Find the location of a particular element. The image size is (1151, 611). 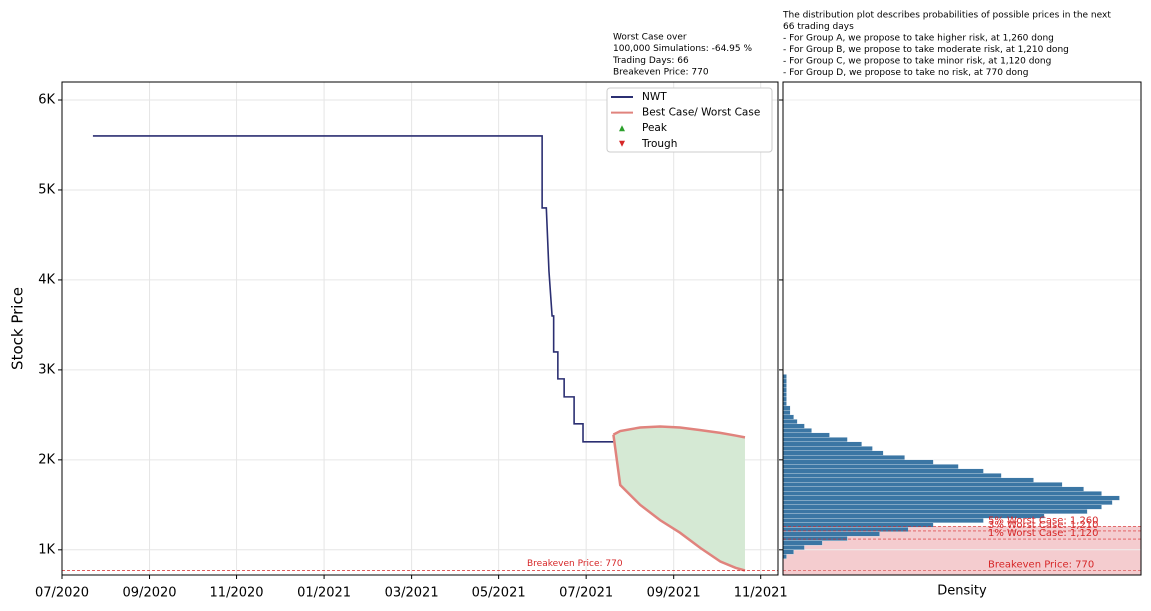

annotation: Worst Case over is located at coordinates (650, 38).